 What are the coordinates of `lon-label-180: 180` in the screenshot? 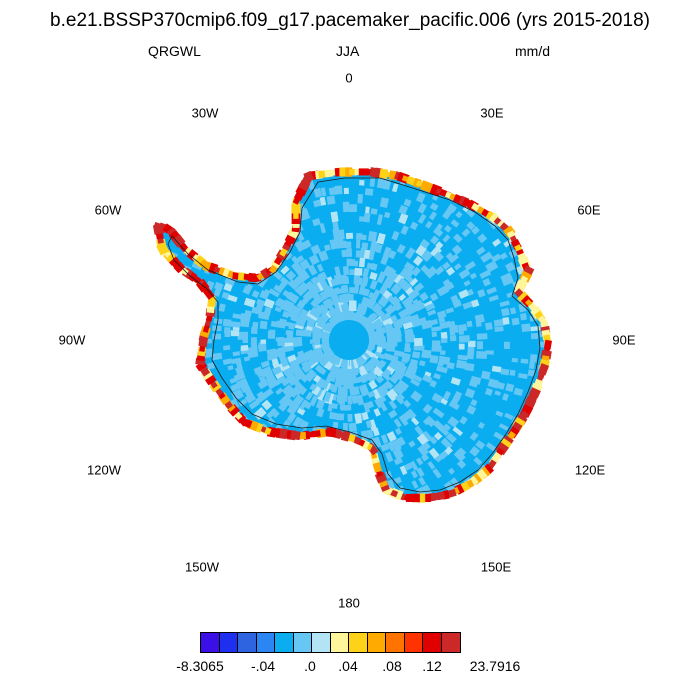 It's located at (349, 603).